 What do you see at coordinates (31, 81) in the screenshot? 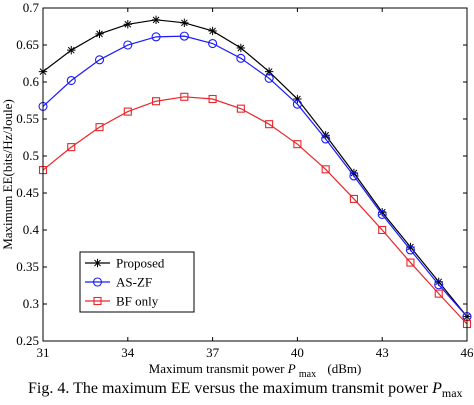
I see `y-tick-label-7: 0.6` at bounding box center [31, 81].